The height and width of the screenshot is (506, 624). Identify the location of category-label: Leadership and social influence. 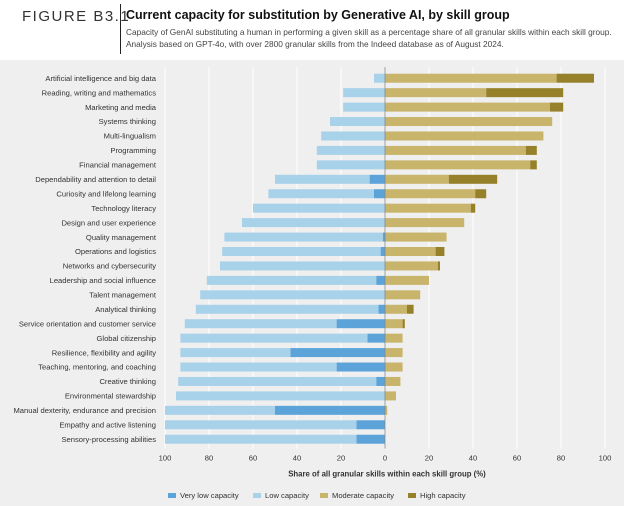
(103, 280).